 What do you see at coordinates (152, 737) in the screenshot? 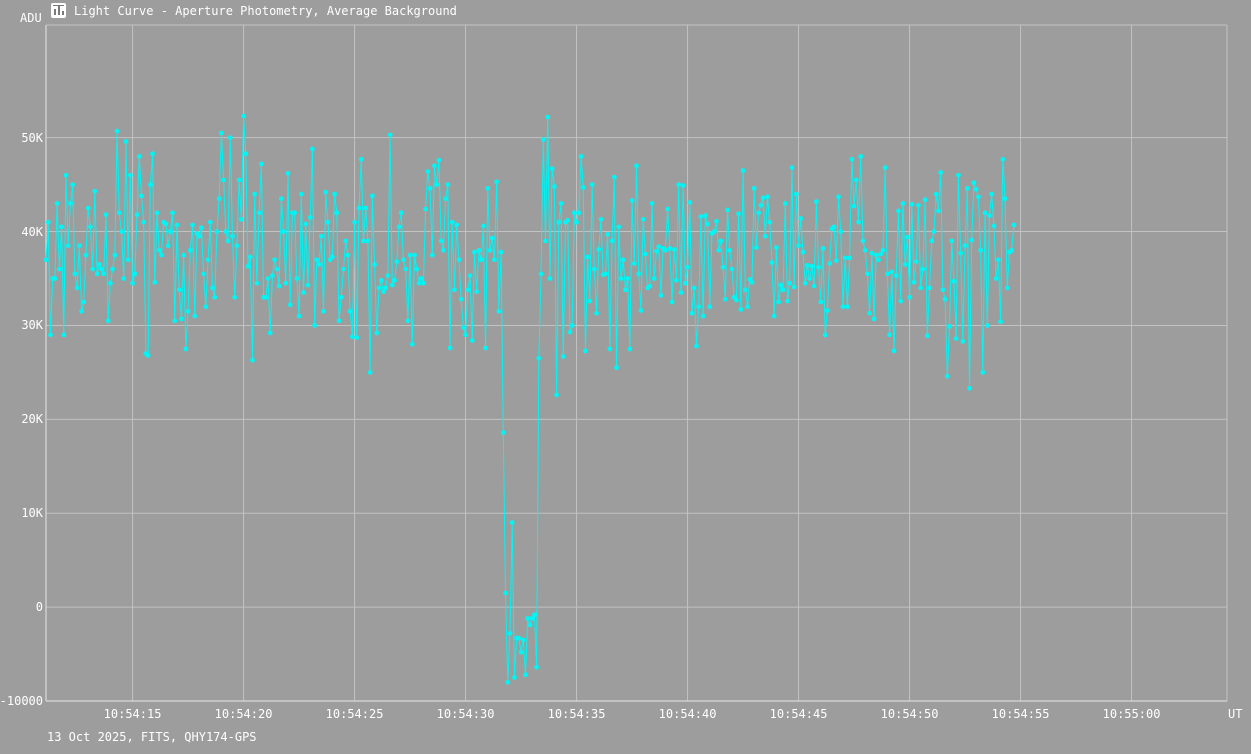
I see `footer-info: 13 Oct 2025, FITS, QHY174-GPS` at bounding box center [152, 737].